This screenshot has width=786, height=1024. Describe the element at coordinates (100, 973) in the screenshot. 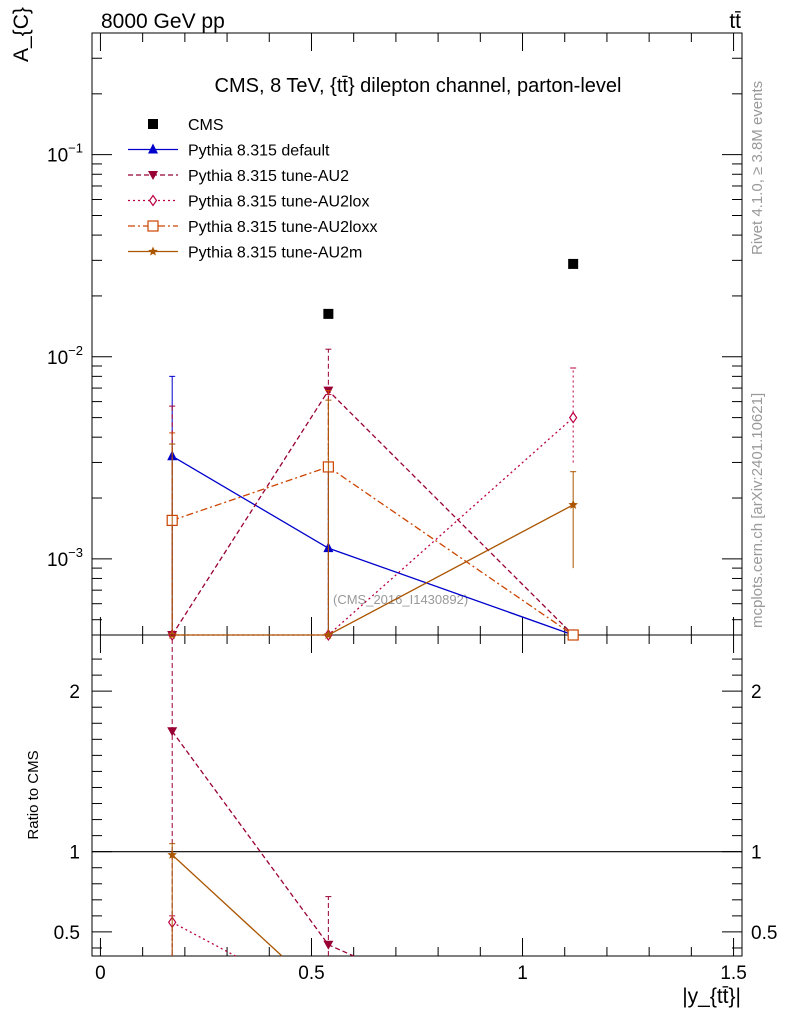

I see `x-tick-label: 0` at that location.